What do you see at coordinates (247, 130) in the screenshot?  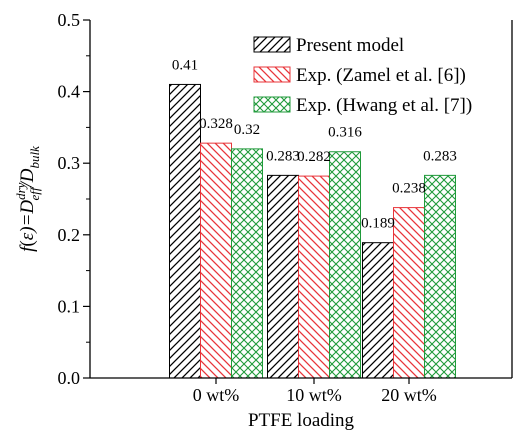 I see `data-label-hwang-1: 0.32` at bounding box center [247, 130].